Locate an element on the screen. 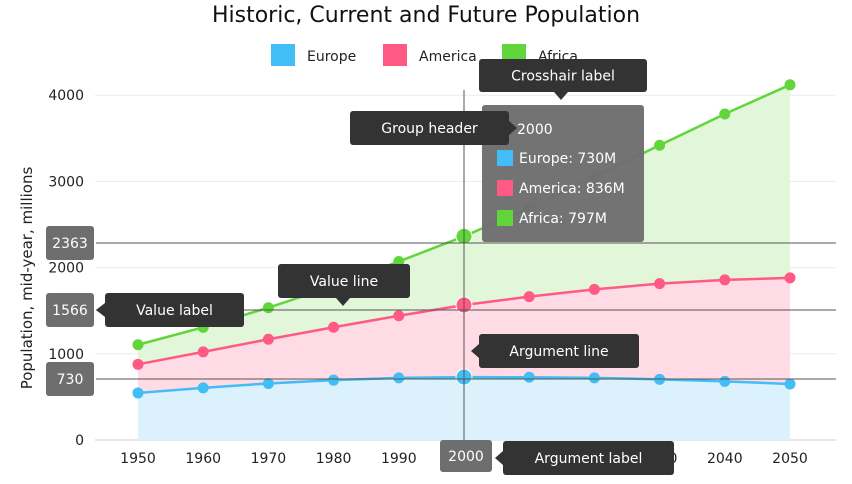 This screenshot has height=484, width=852. value-line-callout-box is located at coordinates (344, 281).